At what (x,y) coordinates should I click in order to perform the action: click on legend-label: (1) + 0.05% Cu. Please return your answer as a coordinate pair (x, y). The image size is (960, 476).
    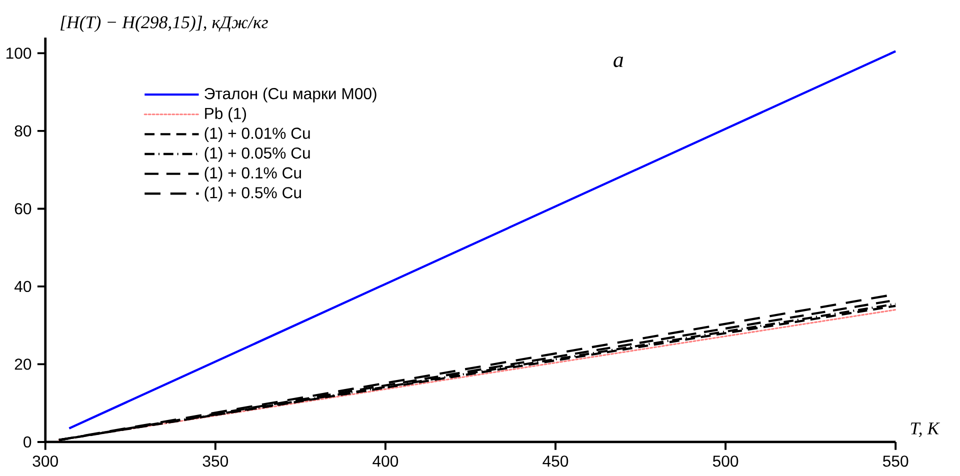
    Looking at the image, I should click on (257, 154).